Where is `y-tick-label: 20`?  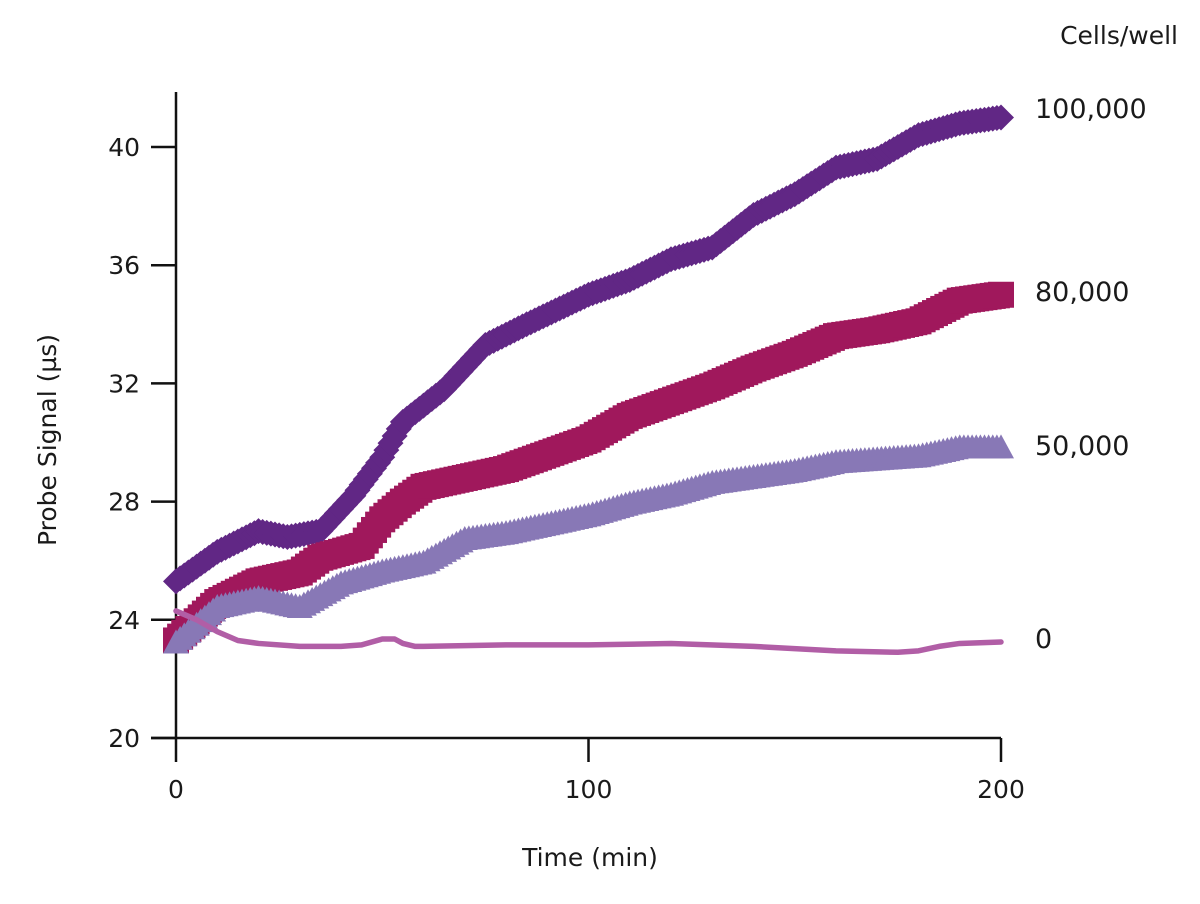
y-tick-label: 20 is located at coordinates (124, 738).